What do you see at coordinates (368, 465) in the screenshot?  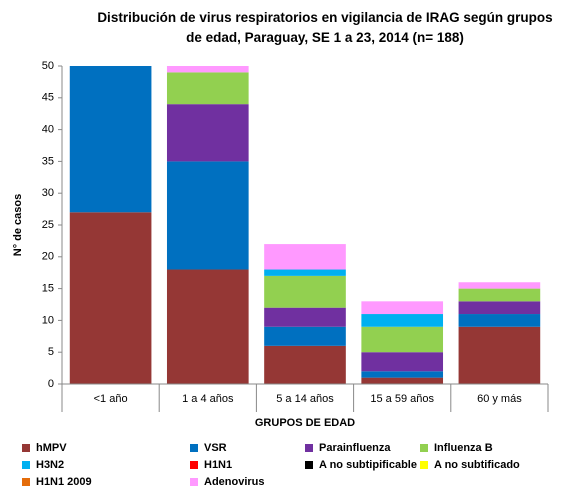 I see `legend-text: A no subtipificable` at bounding box center [368, 465].